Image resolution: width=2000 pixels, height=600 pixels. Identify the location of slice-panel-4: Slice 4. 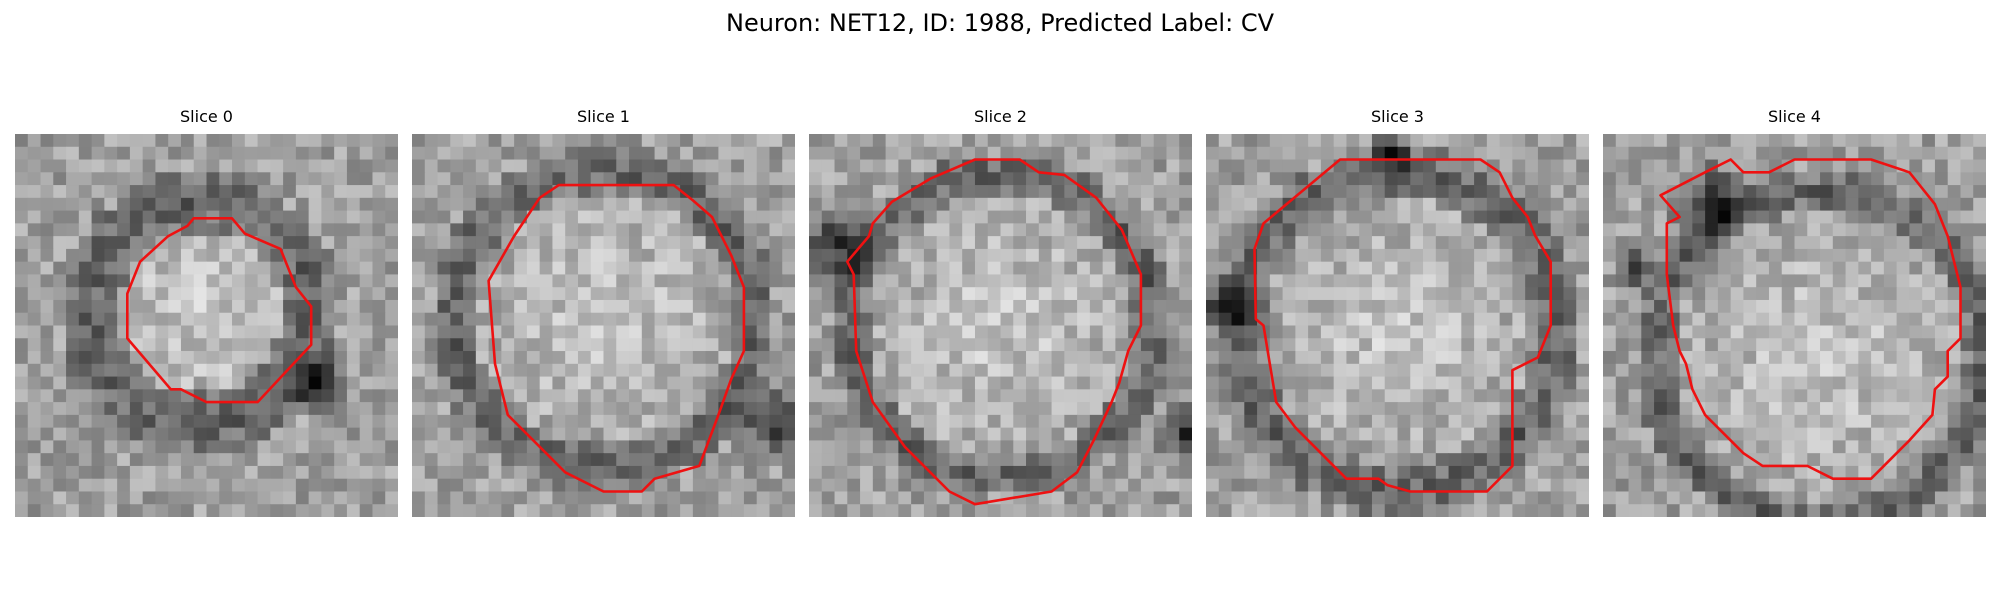
(1794, 312).